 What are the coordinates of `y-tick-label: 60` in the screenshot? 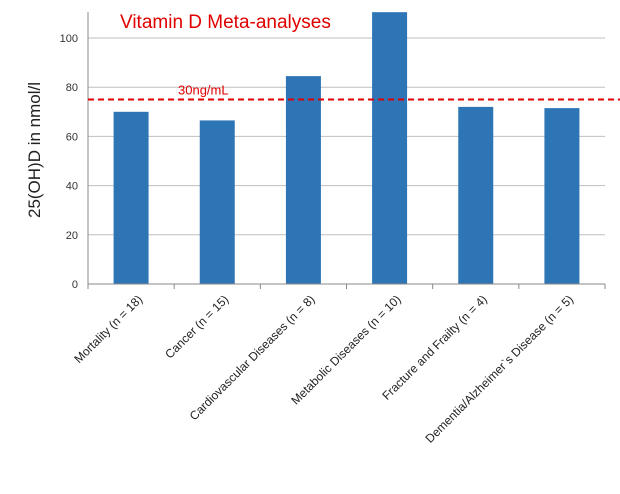 It's located at (72, 137).